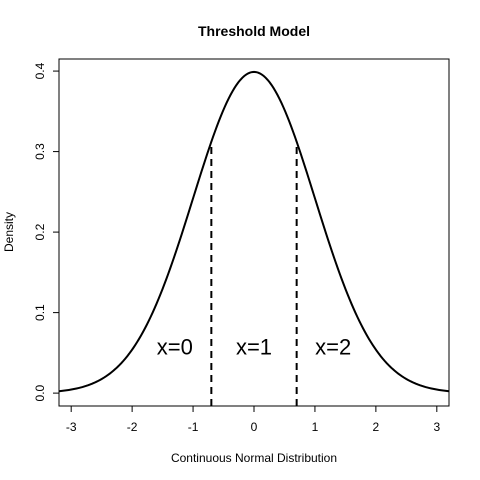 This screenshot has width=480, height=480. Describe the element at coordinates (40, 312) in the screenshot. I see `y-tick-label: 0.1` at that location.